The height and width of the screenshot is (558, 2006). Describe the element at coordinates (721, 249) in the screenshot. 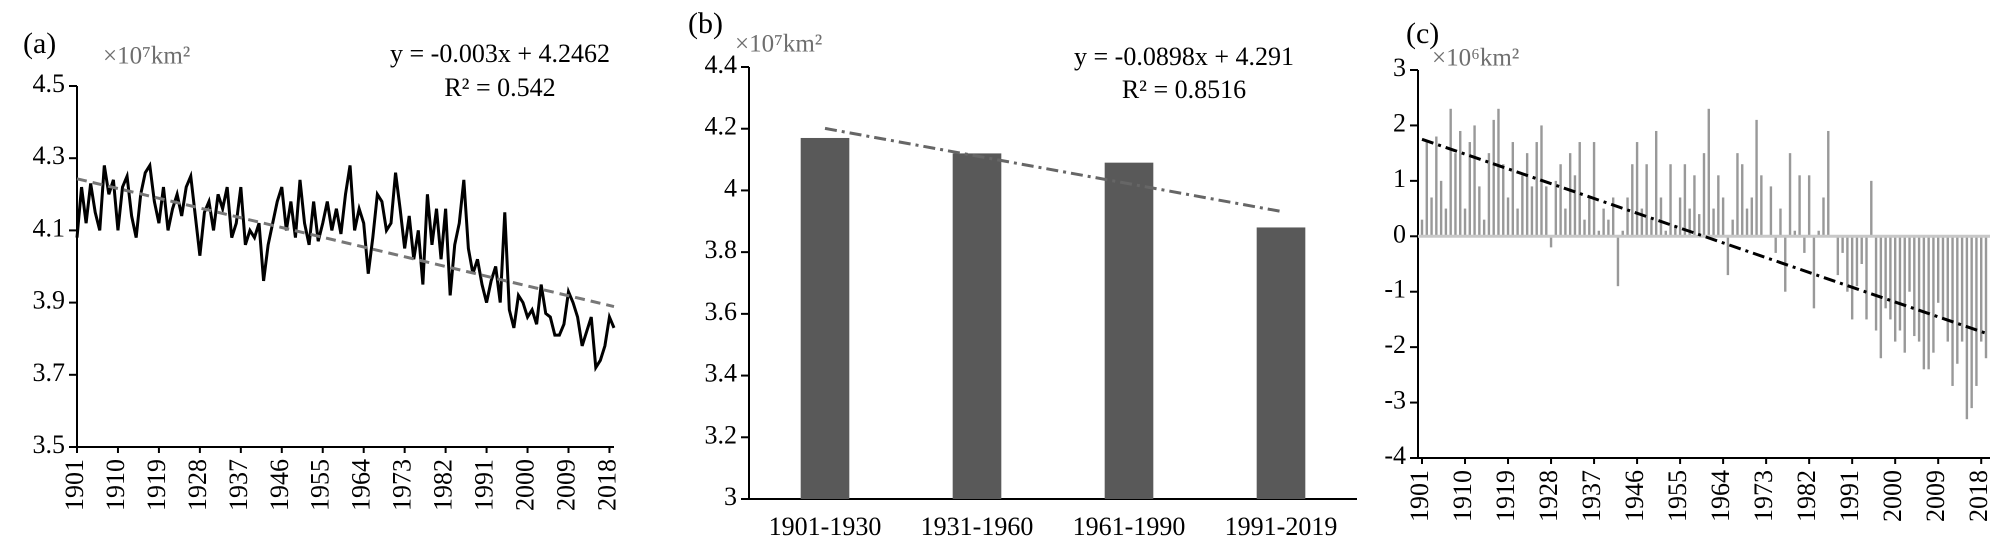

I see `y-tick-label: 3.8` at that location.